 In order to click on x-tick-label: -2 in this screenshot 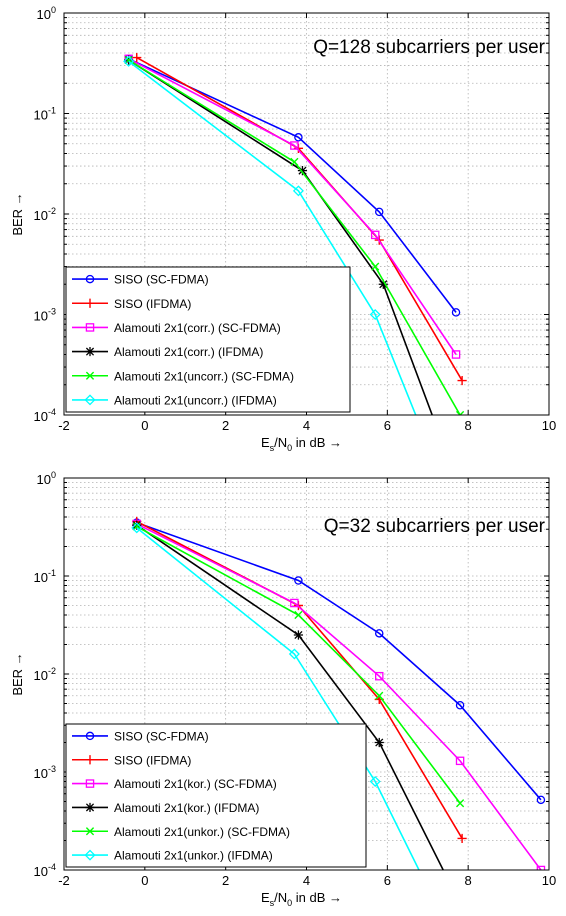, I will do `click(64, 880)`.